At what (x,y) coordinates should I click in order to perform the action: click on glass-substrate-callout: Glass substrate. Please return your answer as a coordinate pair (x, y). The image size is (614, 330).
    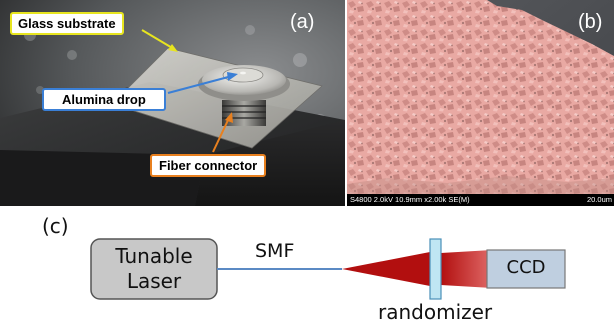
    Looking at the image, I should click on (67, 23).